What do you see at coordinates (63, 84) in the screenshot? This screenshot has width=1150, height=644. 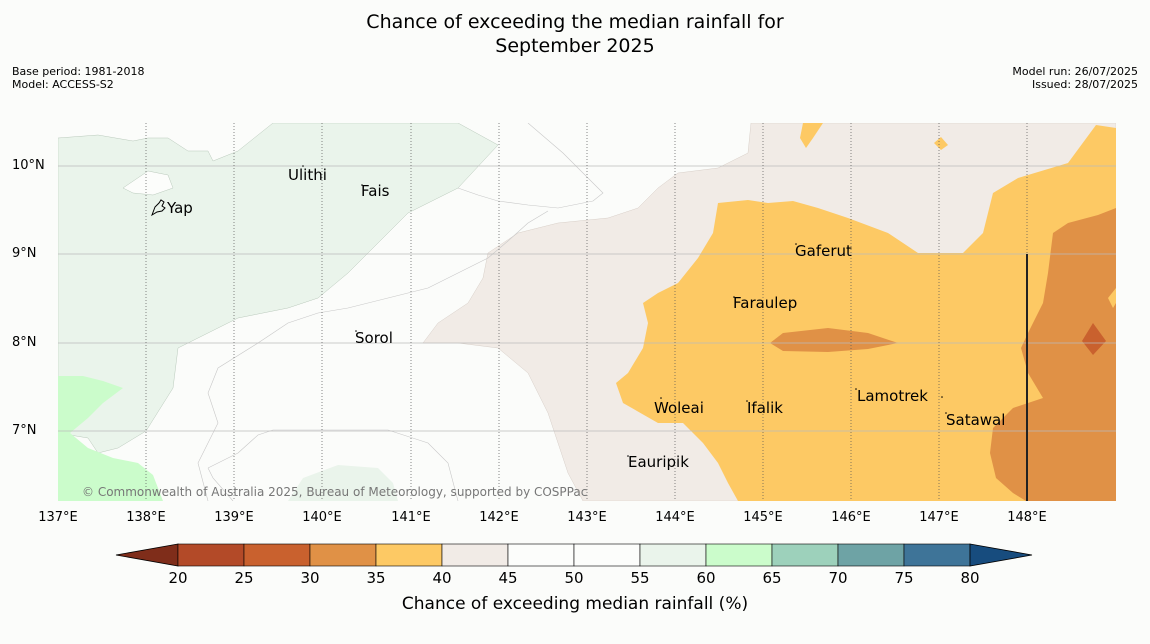 I see `model-name: Model: ACCESS-S2` at bounding box center [63, 84].